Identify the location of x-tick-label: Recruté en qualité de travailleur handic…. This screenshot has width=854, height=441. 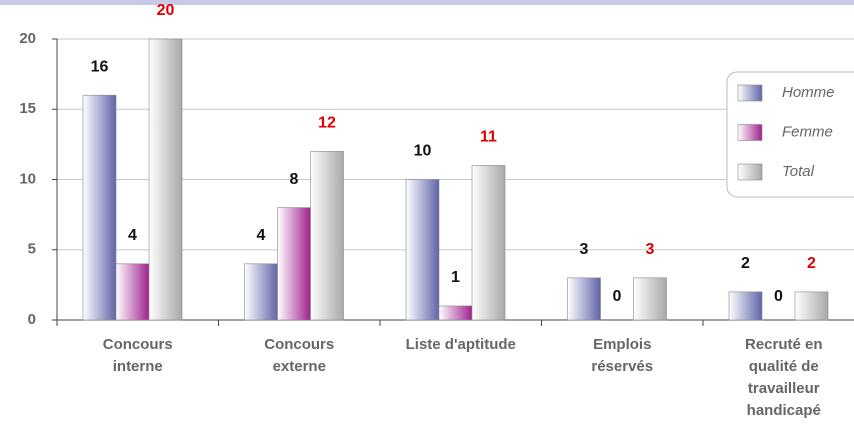
(783, 377).